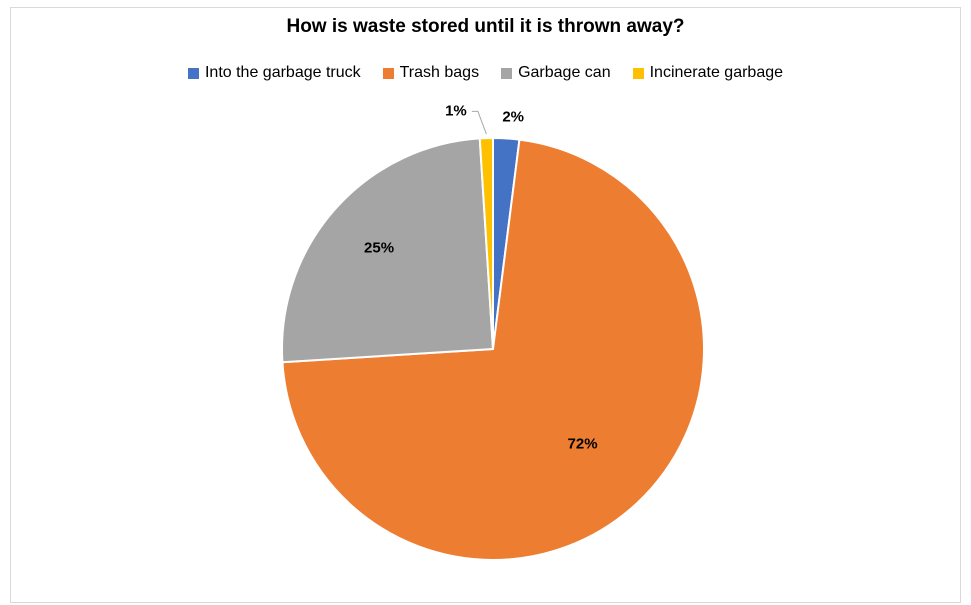 The image size is (971, 605). I want to click on legend-item-incinerate-garbage: Incinerate garbage, so click(708, 73).